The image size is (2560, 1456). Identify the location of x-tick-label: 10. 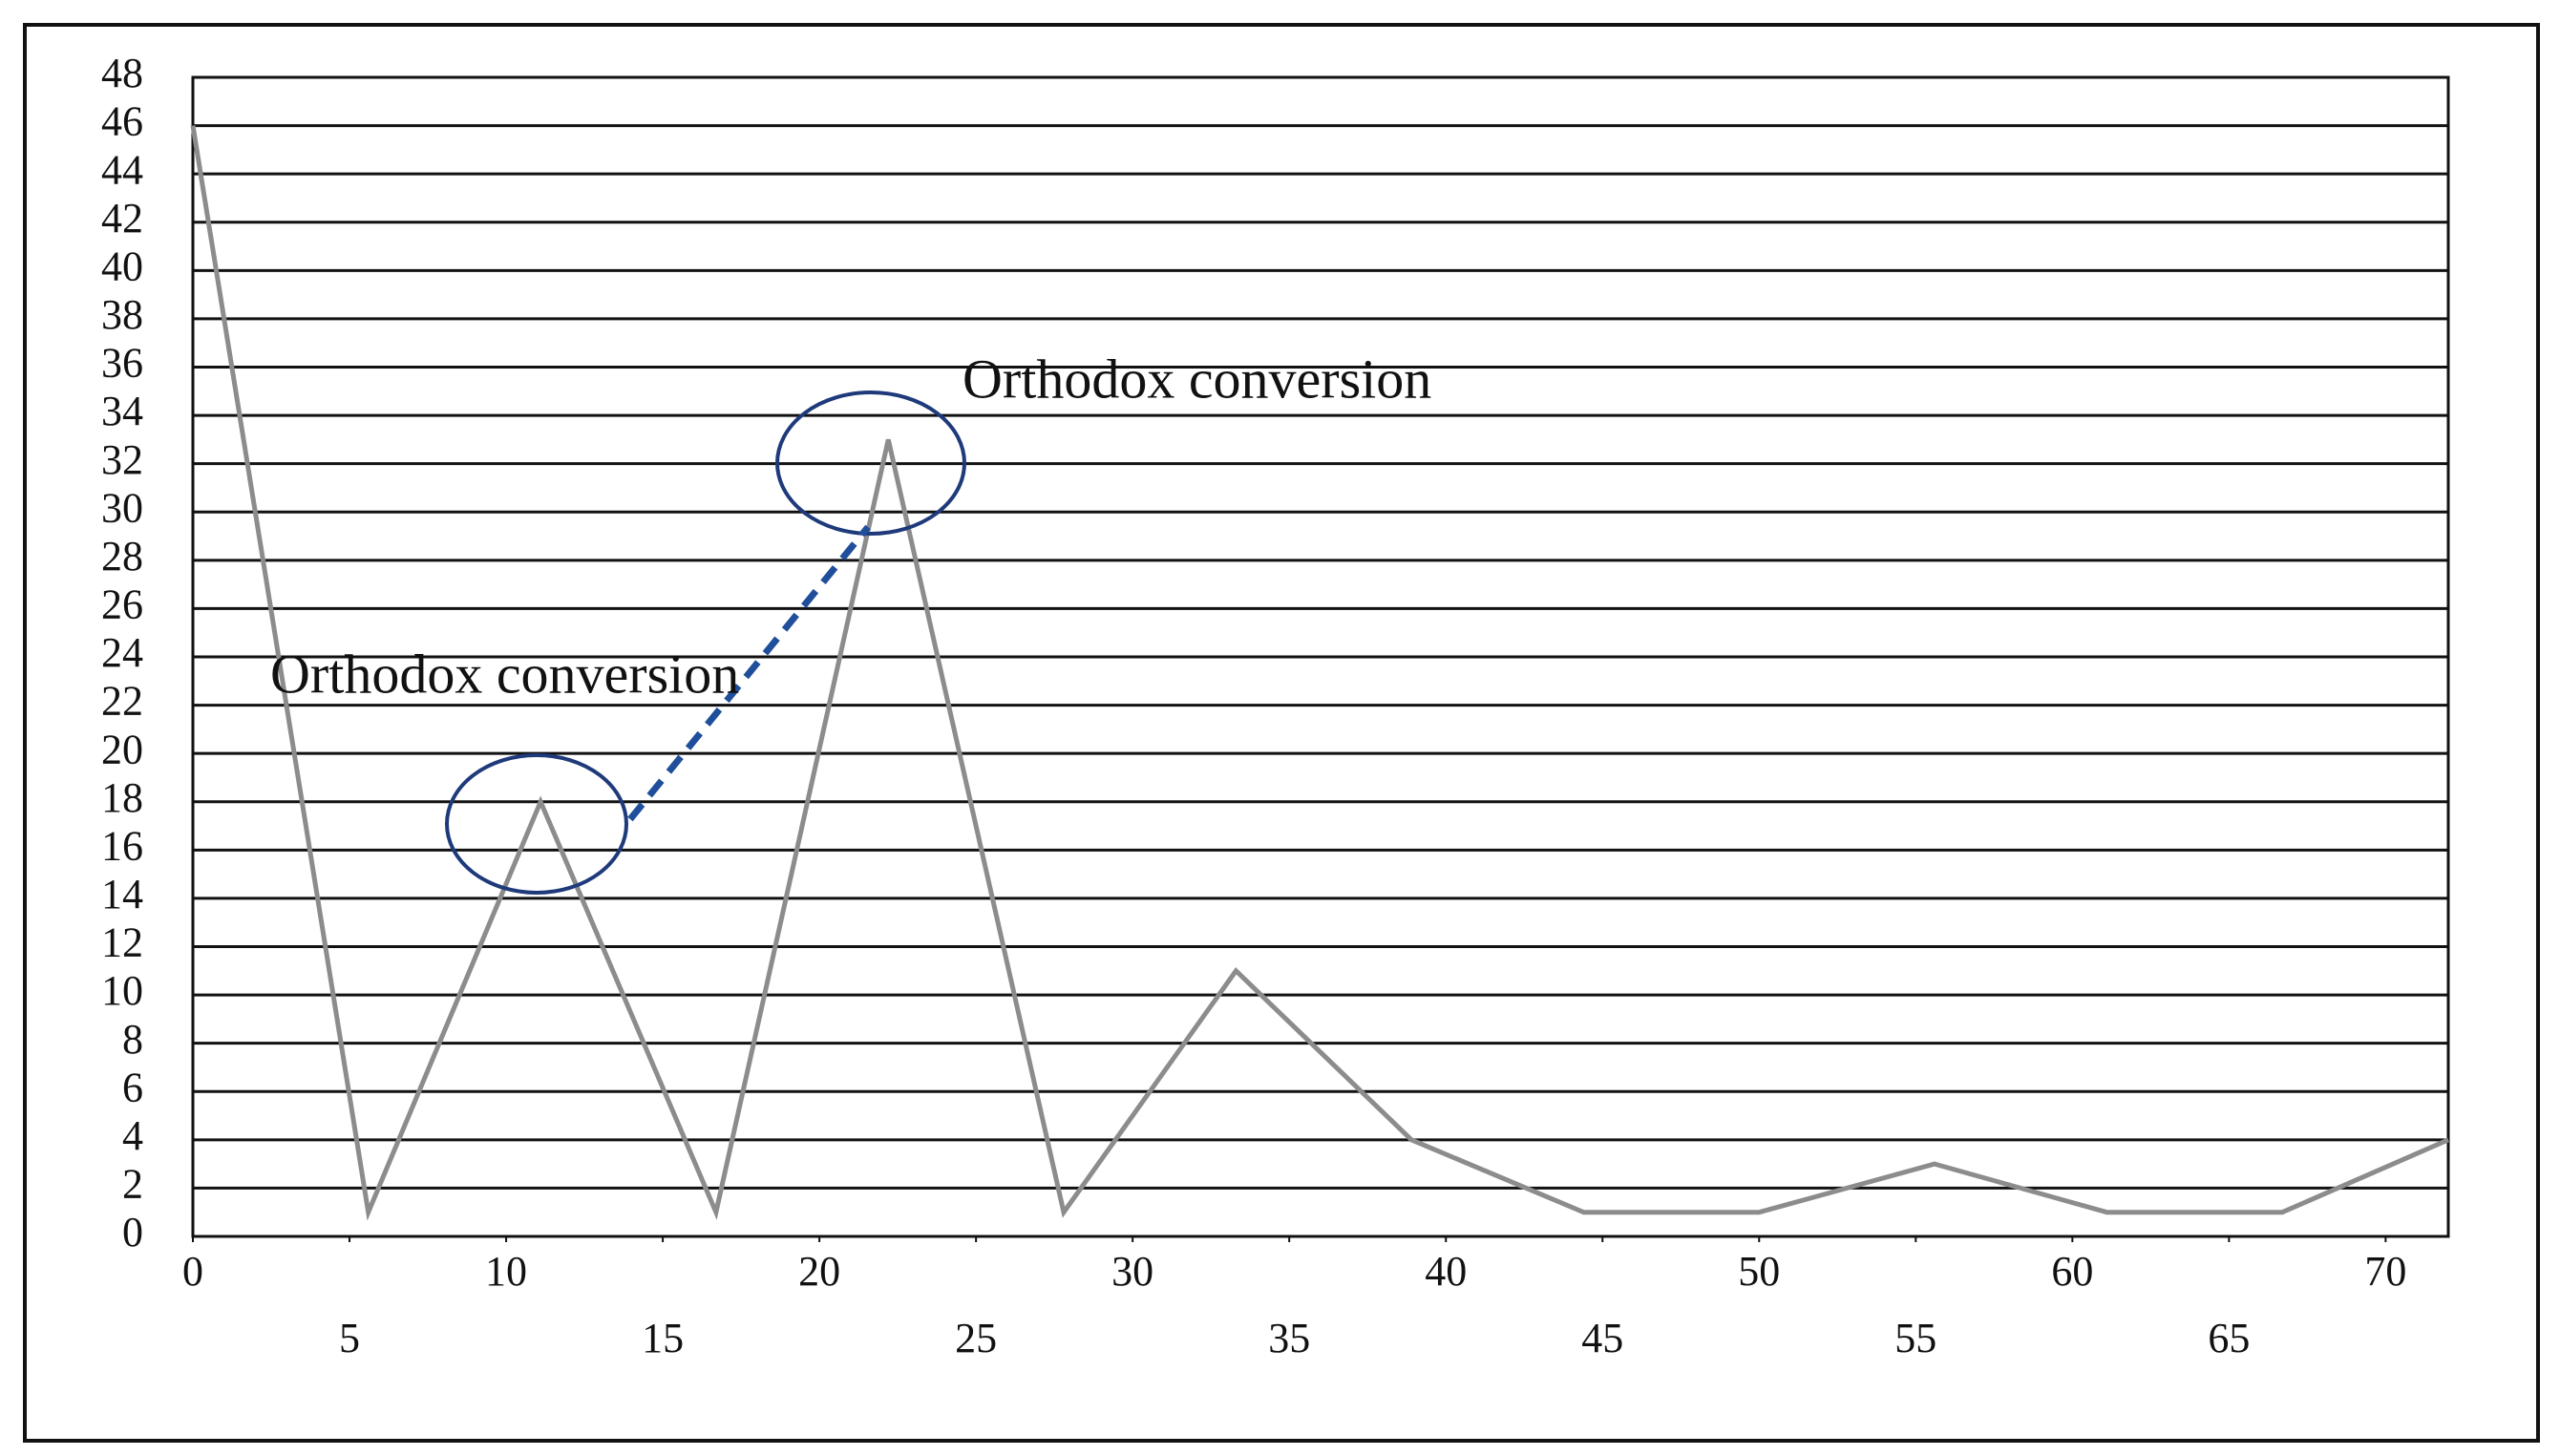
(506, 1271).